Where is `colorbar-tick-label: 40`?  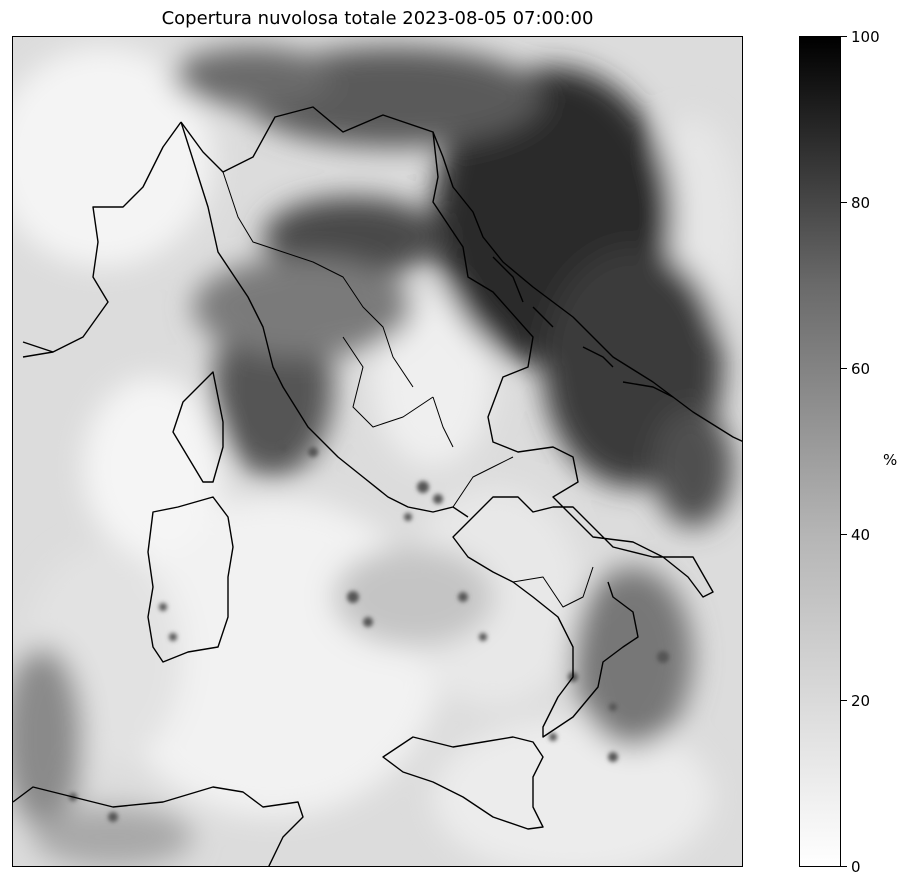 colorbar-tick-label: 40 is located at coordinates (861, 535).